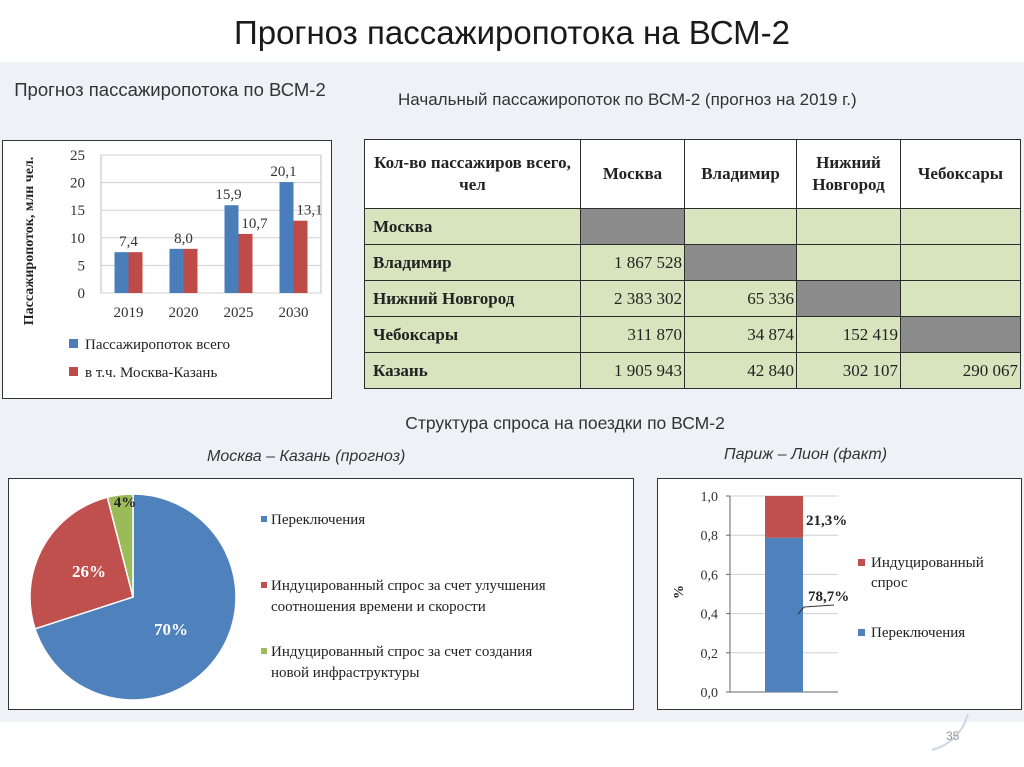  I want to click on table-cell: 290 067, so click(960, 370).